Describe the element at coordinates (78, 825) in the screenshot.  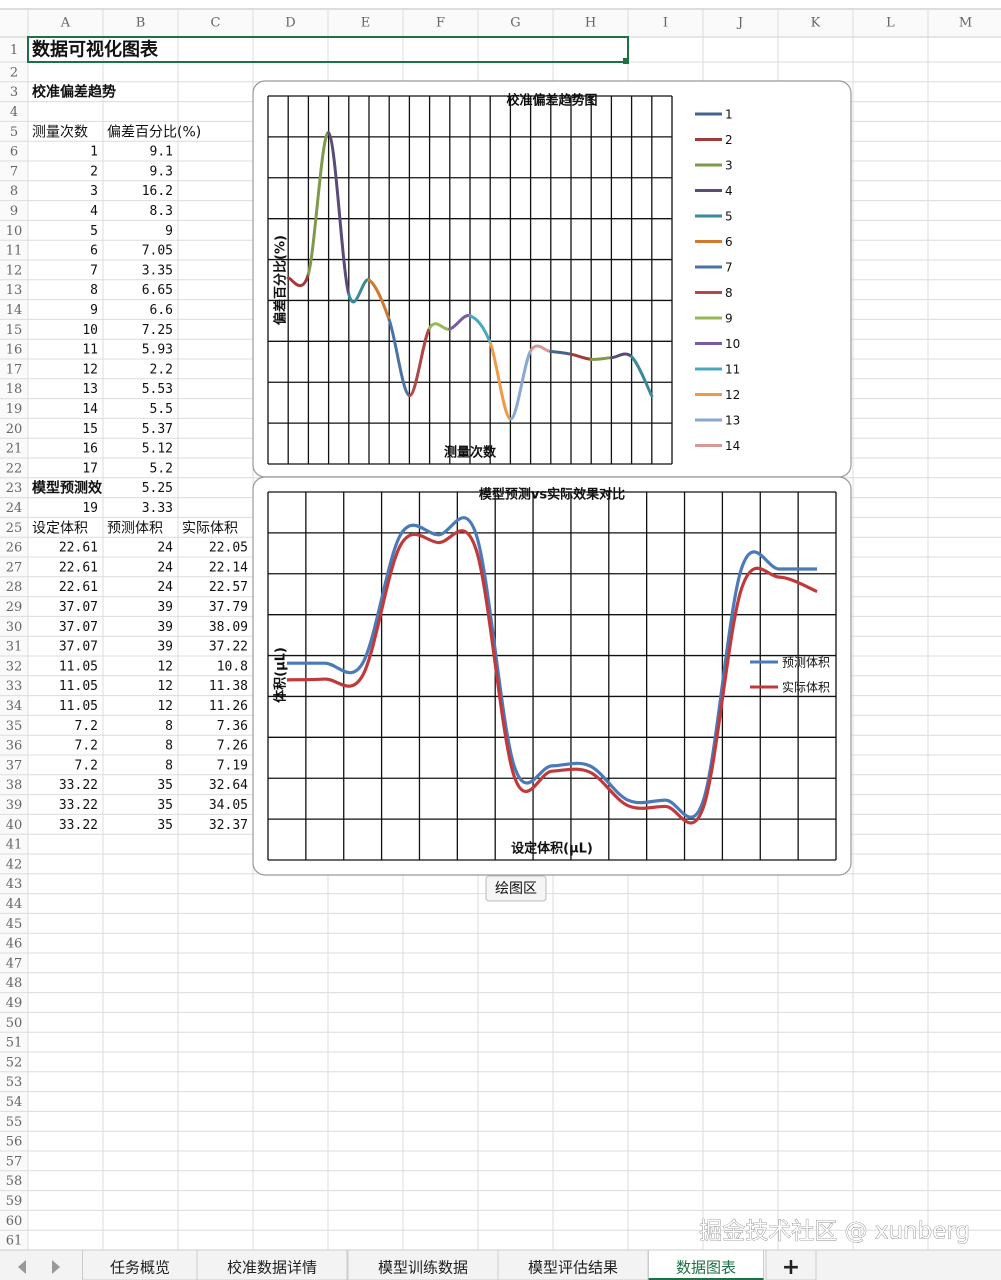
I see `cell-number: 33.22` at that location.